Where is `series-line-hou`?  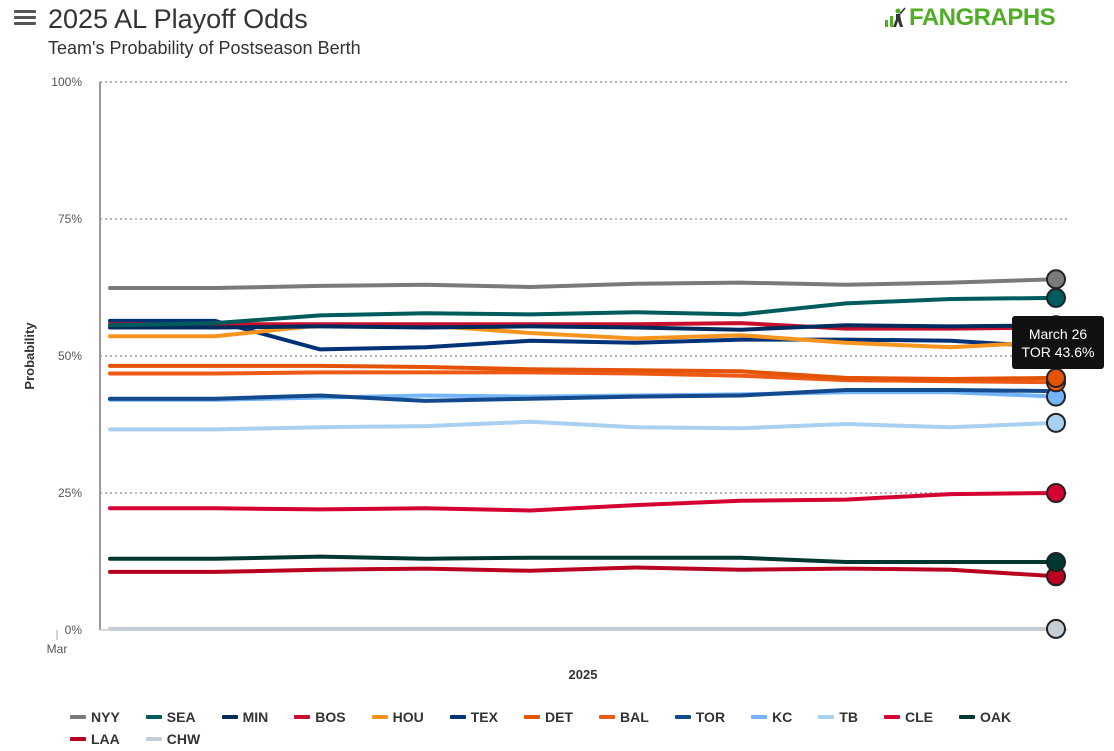 series-line-hou is located at coordinates (583, 336).